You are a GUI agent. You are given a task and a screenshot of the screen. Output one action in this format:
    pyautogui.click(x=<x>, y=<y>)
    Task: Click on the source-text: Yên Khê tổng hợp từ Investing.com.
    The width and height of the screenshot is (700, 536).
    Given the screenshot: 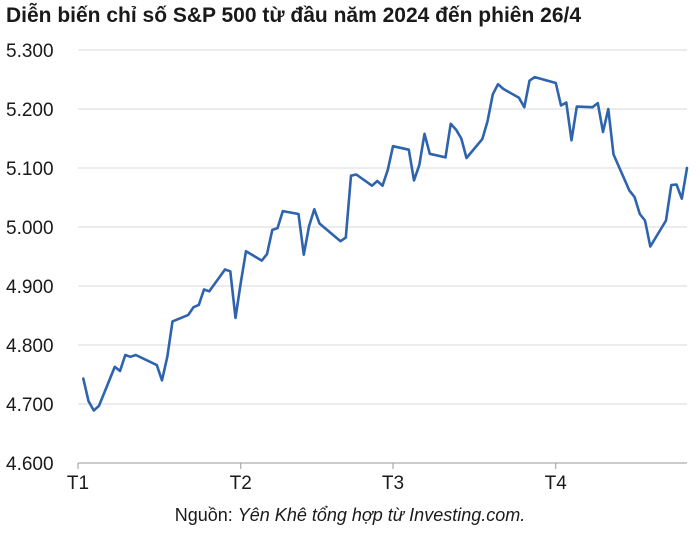 What is the action you would take?
    pyautogui.click(x=381, y=515)
    